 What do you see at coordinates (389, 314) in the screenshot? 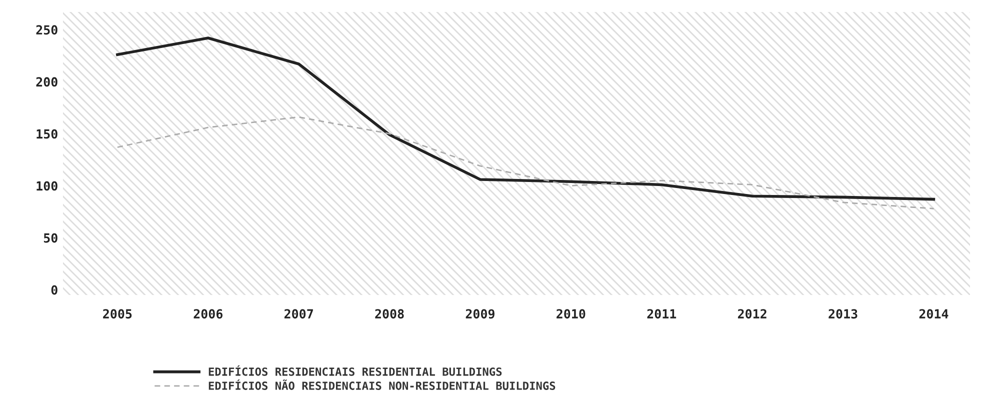
I see `x-tick-label: 2008` at bounding box center [389, 314].